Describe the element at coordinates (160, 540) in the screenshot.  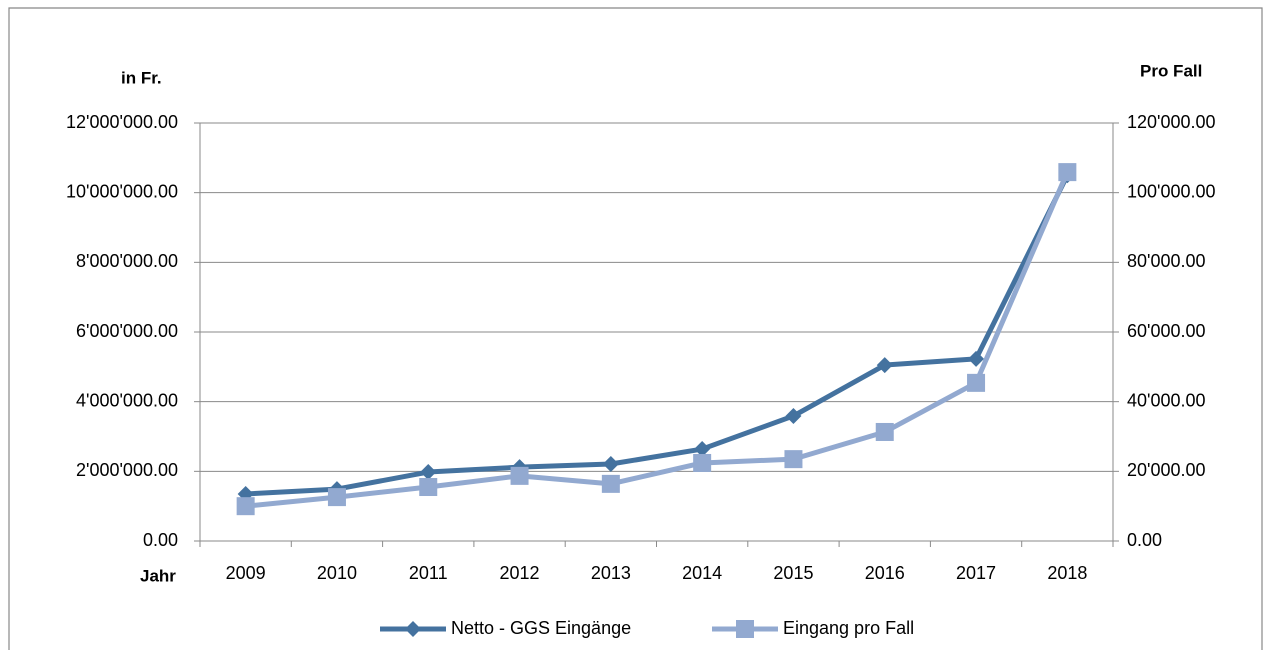
I see `y-tick-label: 0.00` at that location.